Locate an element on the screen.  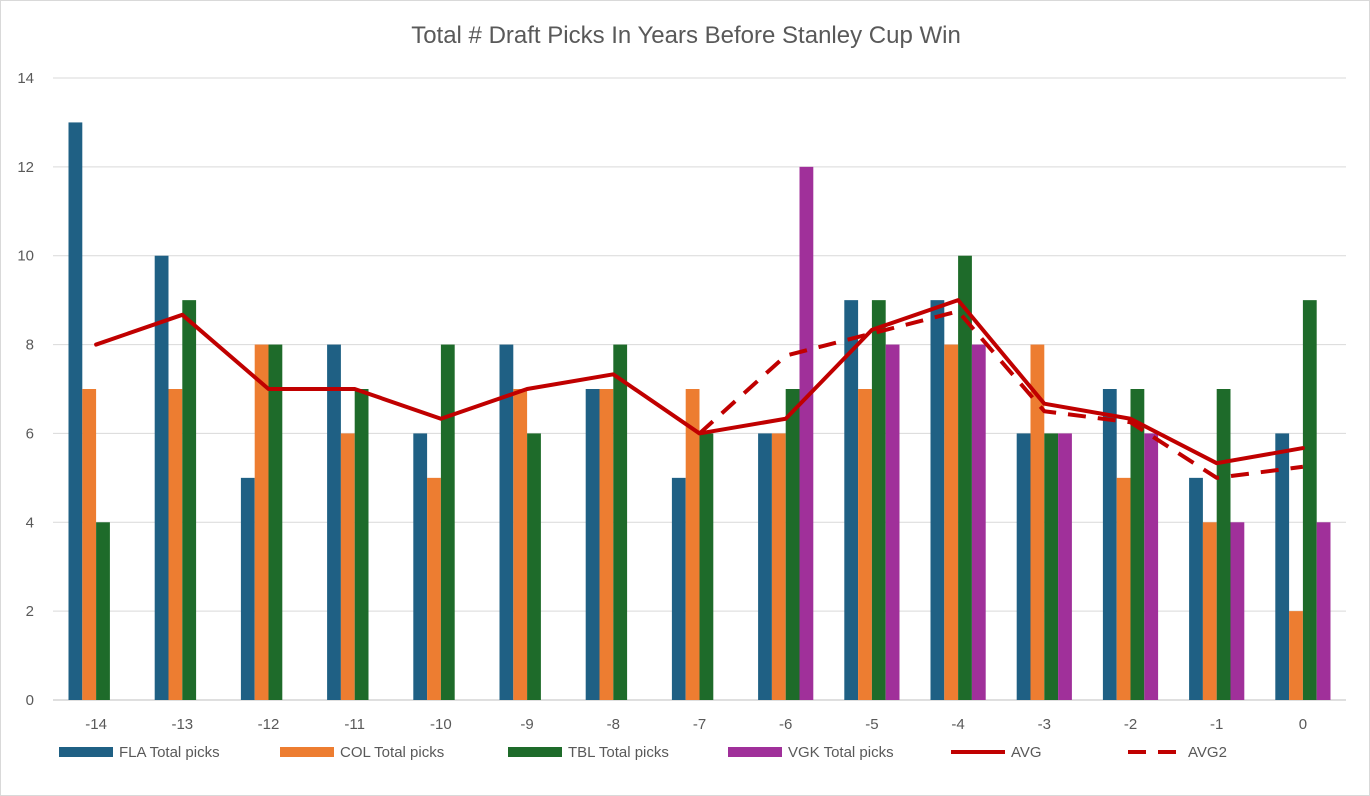
y-tick-label: 8 is located at coordinates (30, 345).